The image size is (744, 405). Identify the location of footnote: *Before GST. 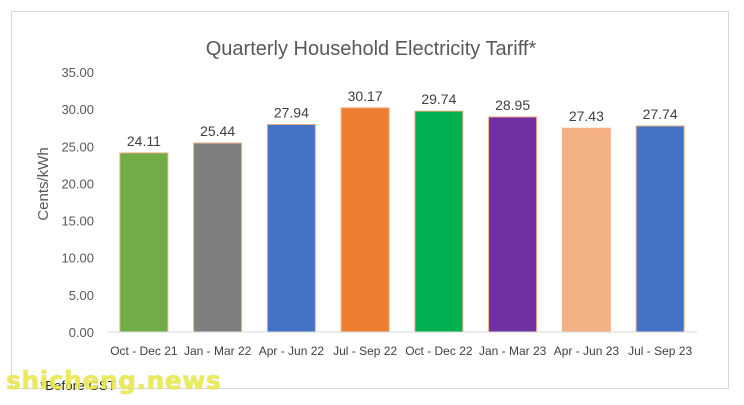
(78, 385).